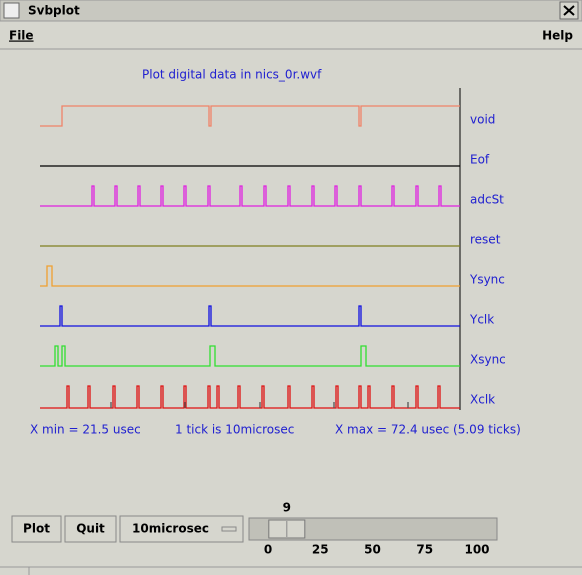 This screenshot has height=575, width=582. Describe the element at coordinates (424, 550) in the screenshot. I see `slider-tick-label: 75` at that location.